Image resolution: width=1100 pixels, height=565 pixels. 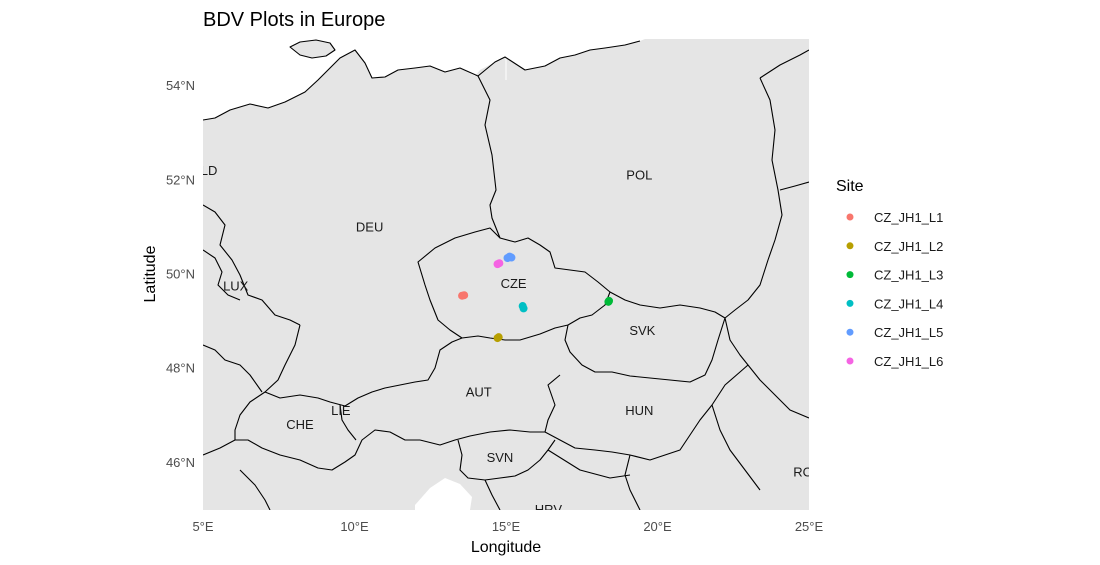 I want to click on country-label-ro: RO, so click(x=803, y=471).